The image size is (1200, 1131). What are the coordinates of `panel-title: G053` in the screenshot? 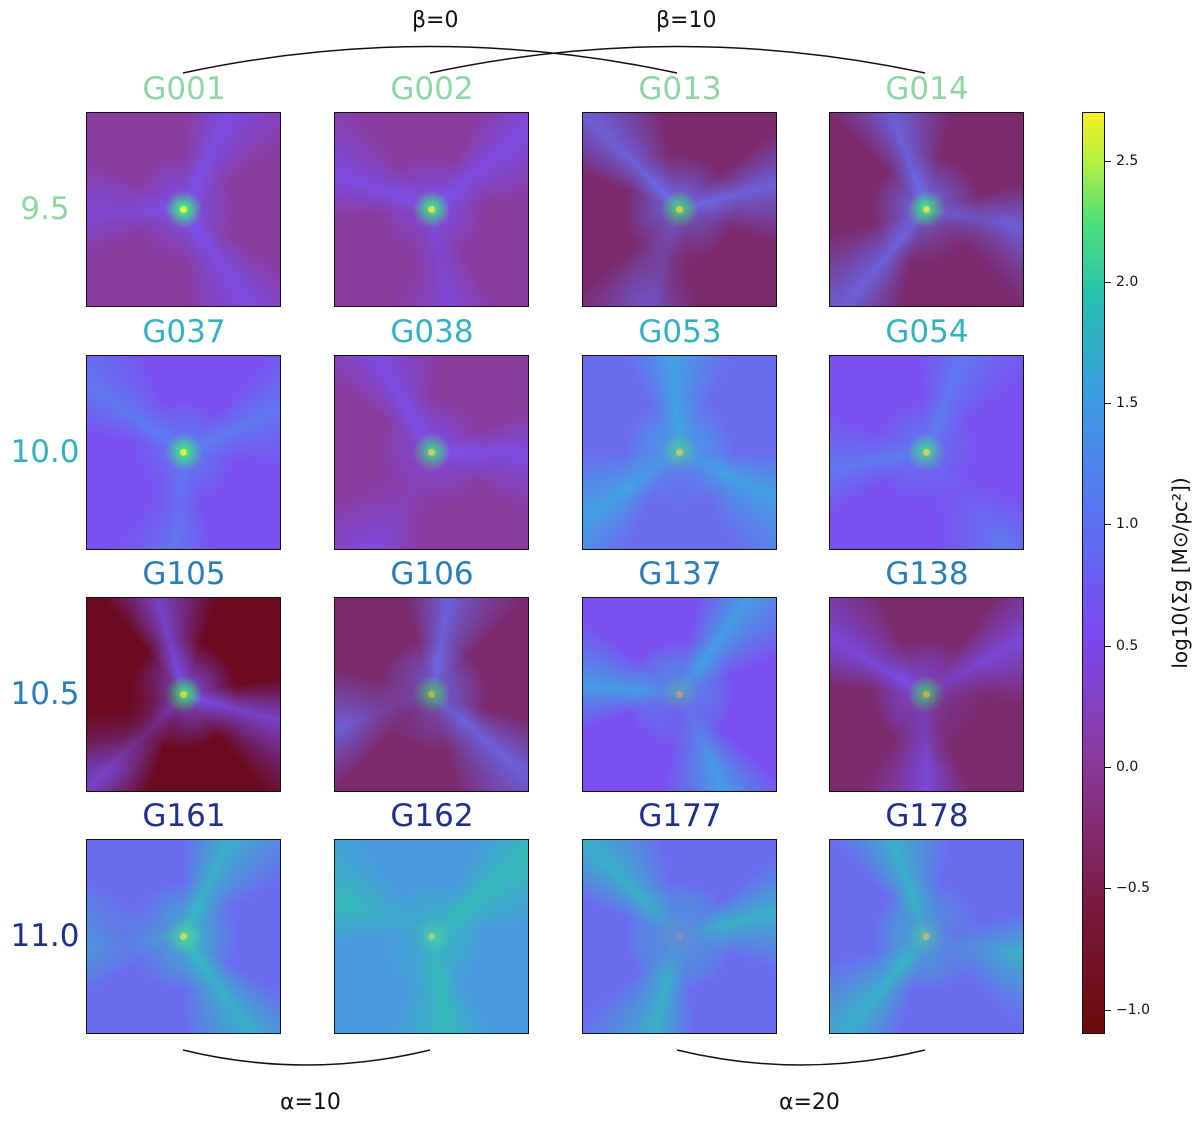 It's located at (680, 332).